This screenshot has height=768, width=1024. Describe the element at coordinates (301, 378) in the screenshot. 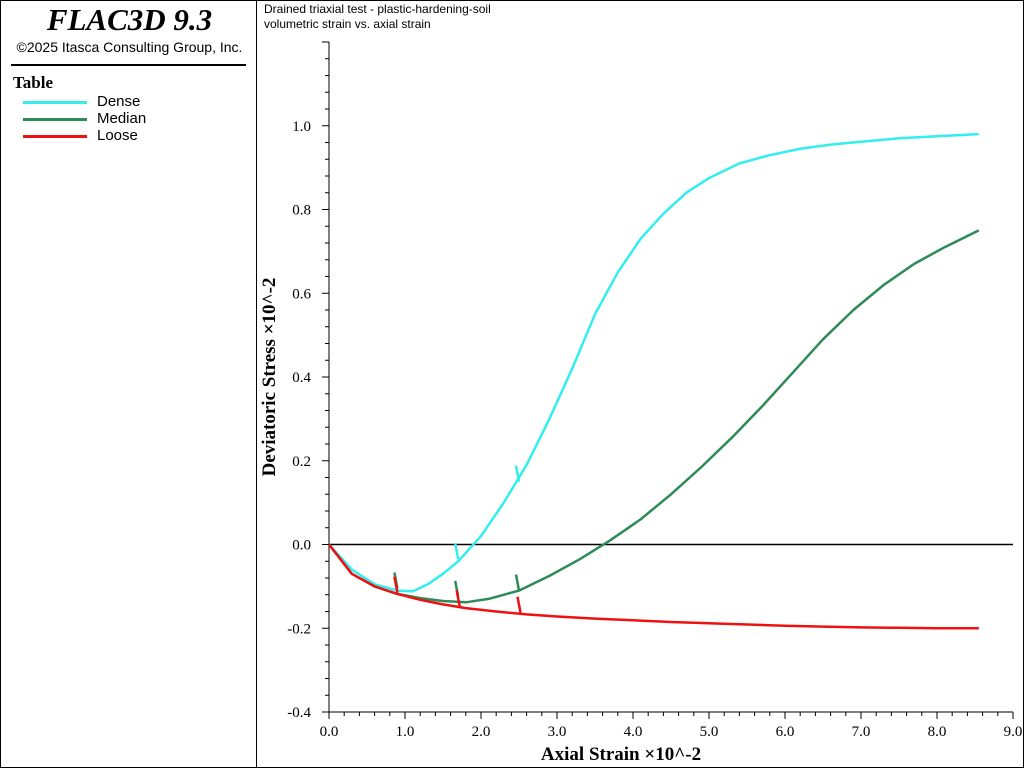

I see `y-tick-label: 0.4` at that location.